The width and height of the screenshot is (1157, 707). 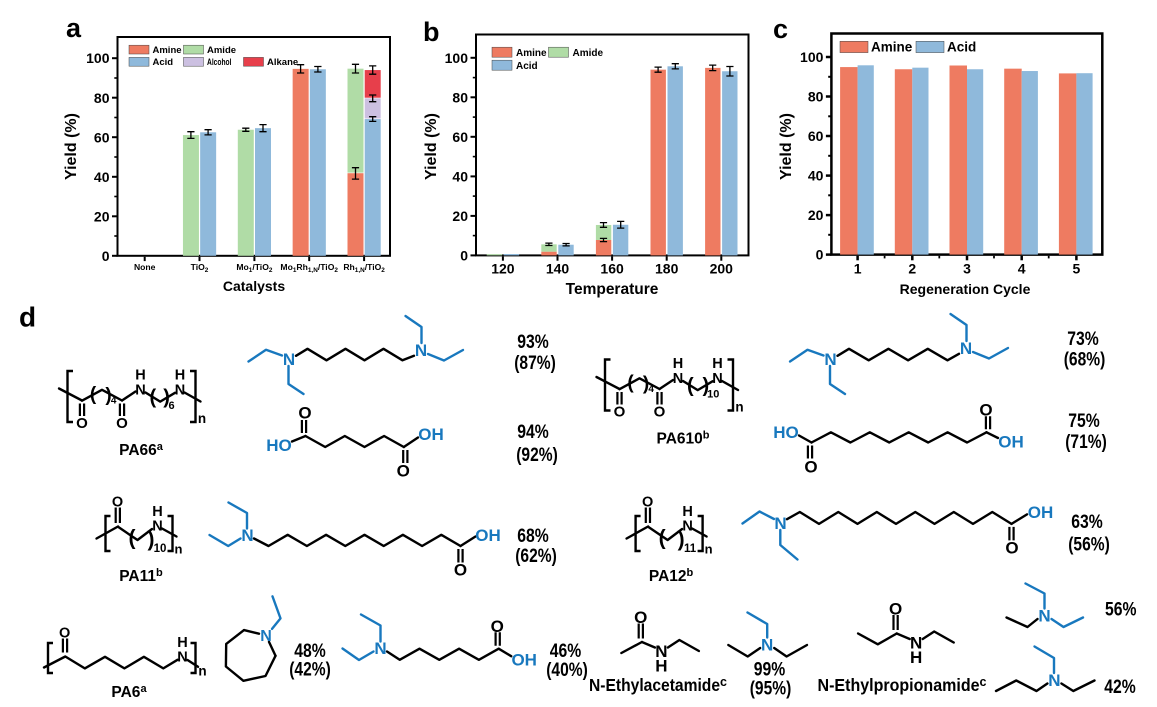 I want to click on svg-text: PA6a, so click(x=129, y=692).